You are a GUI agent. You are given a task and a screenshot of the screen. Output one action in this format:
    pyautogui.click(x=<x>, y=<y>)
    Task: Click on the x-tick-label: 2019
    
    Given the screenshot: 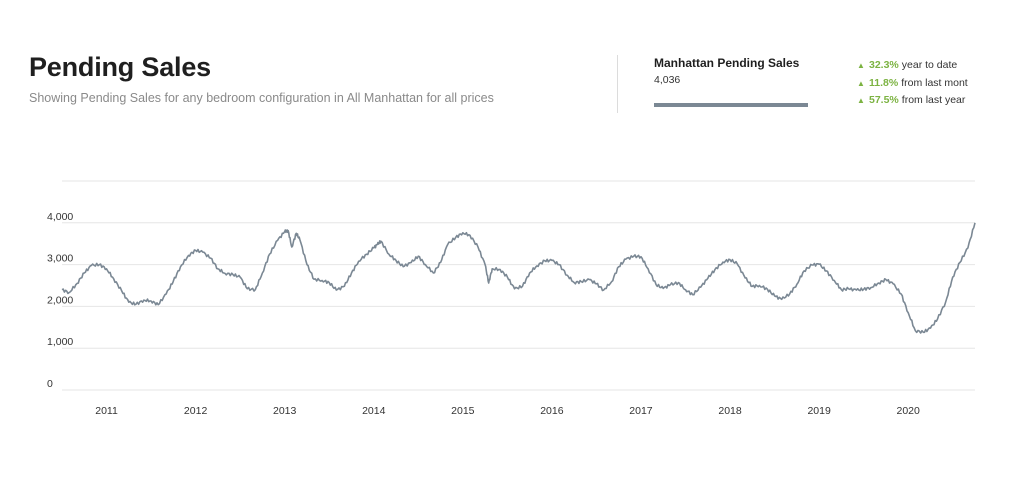 What is the action you would take?
    pyautogui.click(x=819, y=411)
    